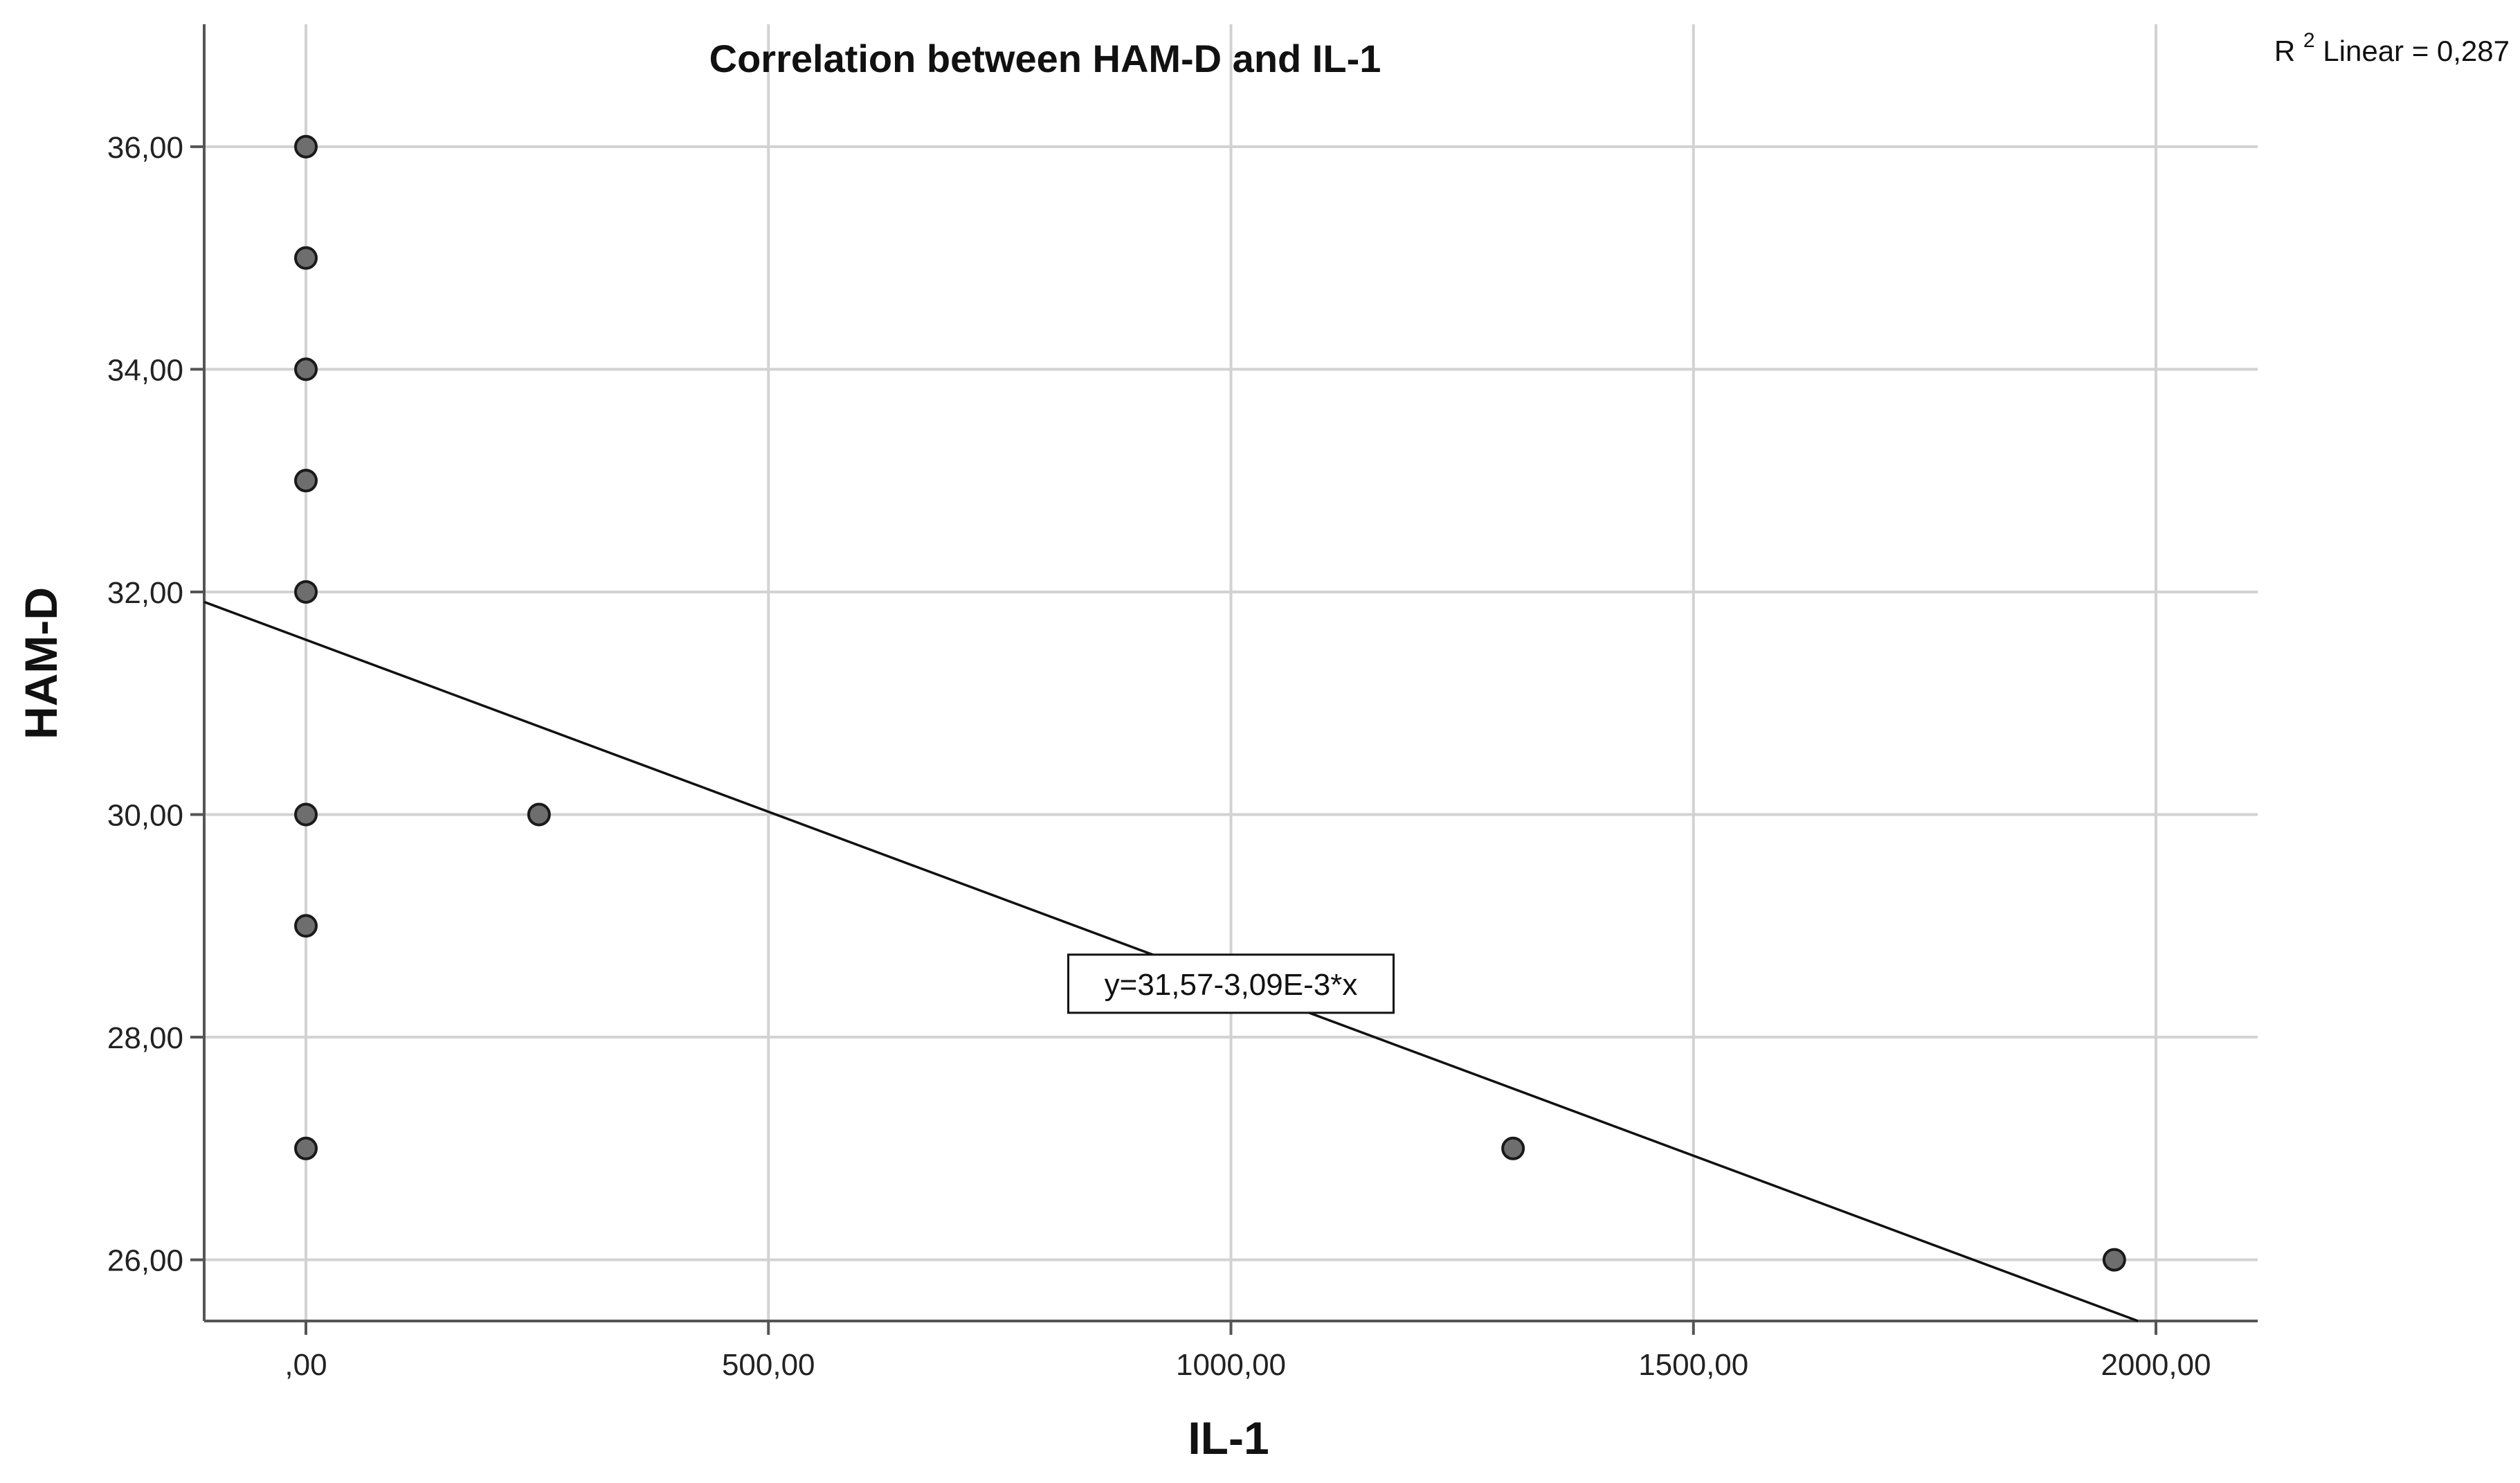 Image resolution: width=2520 pixels, height=1483 pixels. What do you see at coordinates (2416, 51) in the screenshot?
I see `r-squared-text: Linear = 0,287` at bounding box center [2416, 51].